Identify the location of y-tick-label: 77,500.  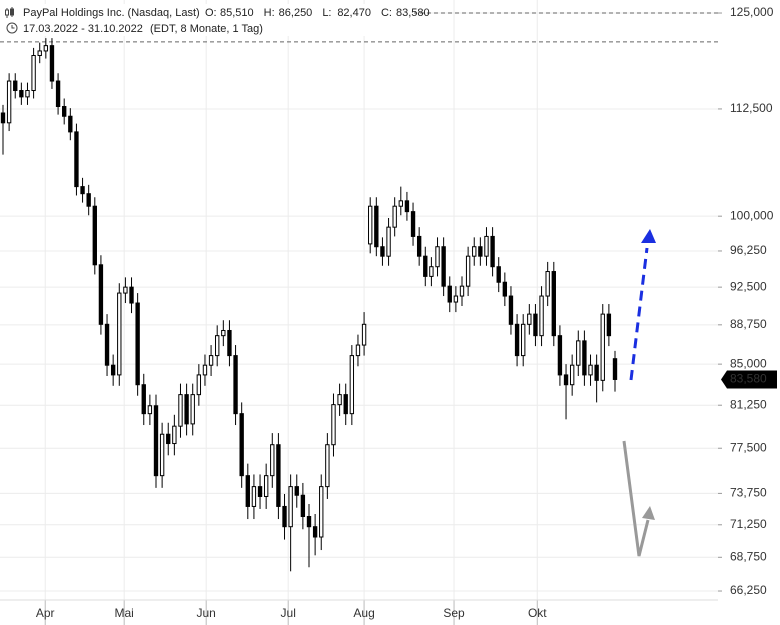
(748, 447).